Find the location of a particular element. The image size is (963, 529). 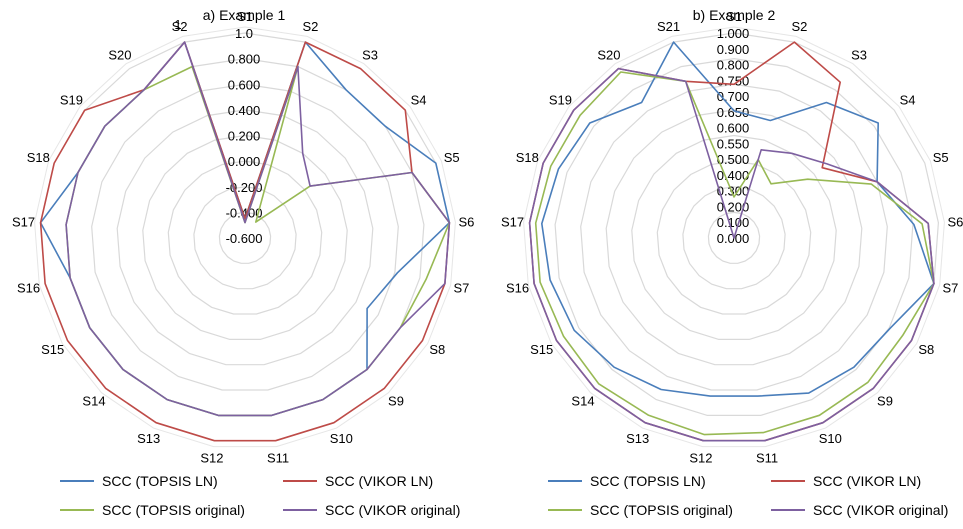

category-label: S1 is located at coordinates (734, 16).